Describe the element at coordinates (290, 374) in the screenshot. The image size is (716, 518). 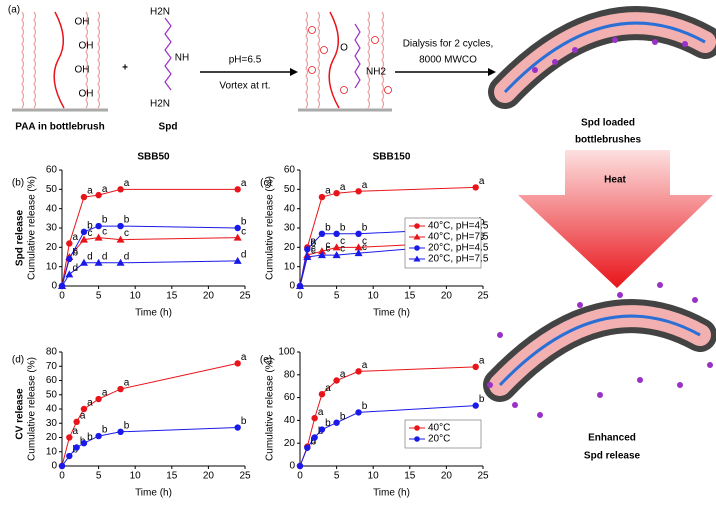
I see `y-tick-label: 80` at that location.